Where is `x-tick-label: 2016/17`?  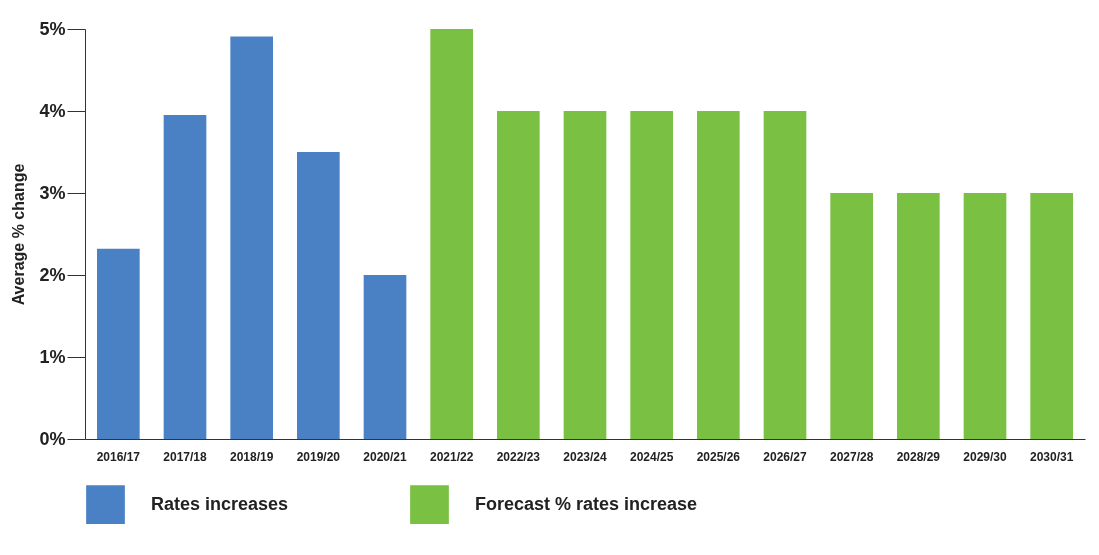
x-tick-label: 2016/17 is located at coordinates (118, 456).